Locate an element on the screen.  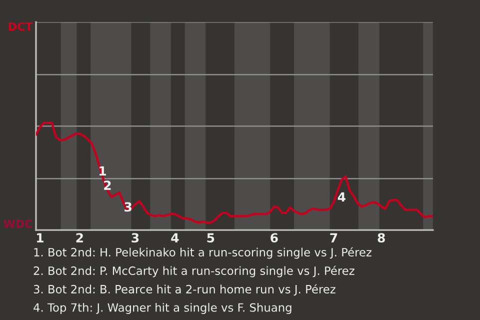
text: WDC is located at coordinates (18, 224).